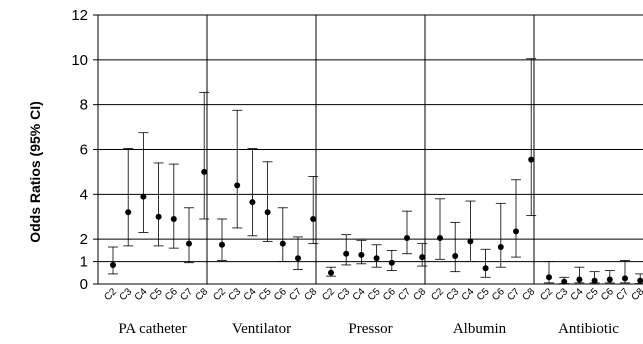 The height and width of the screenshot is (344, 643). Describe the element at coordinates (141, 294) in the screenshot. I see `category-label-g1-c4: C4` at that location.